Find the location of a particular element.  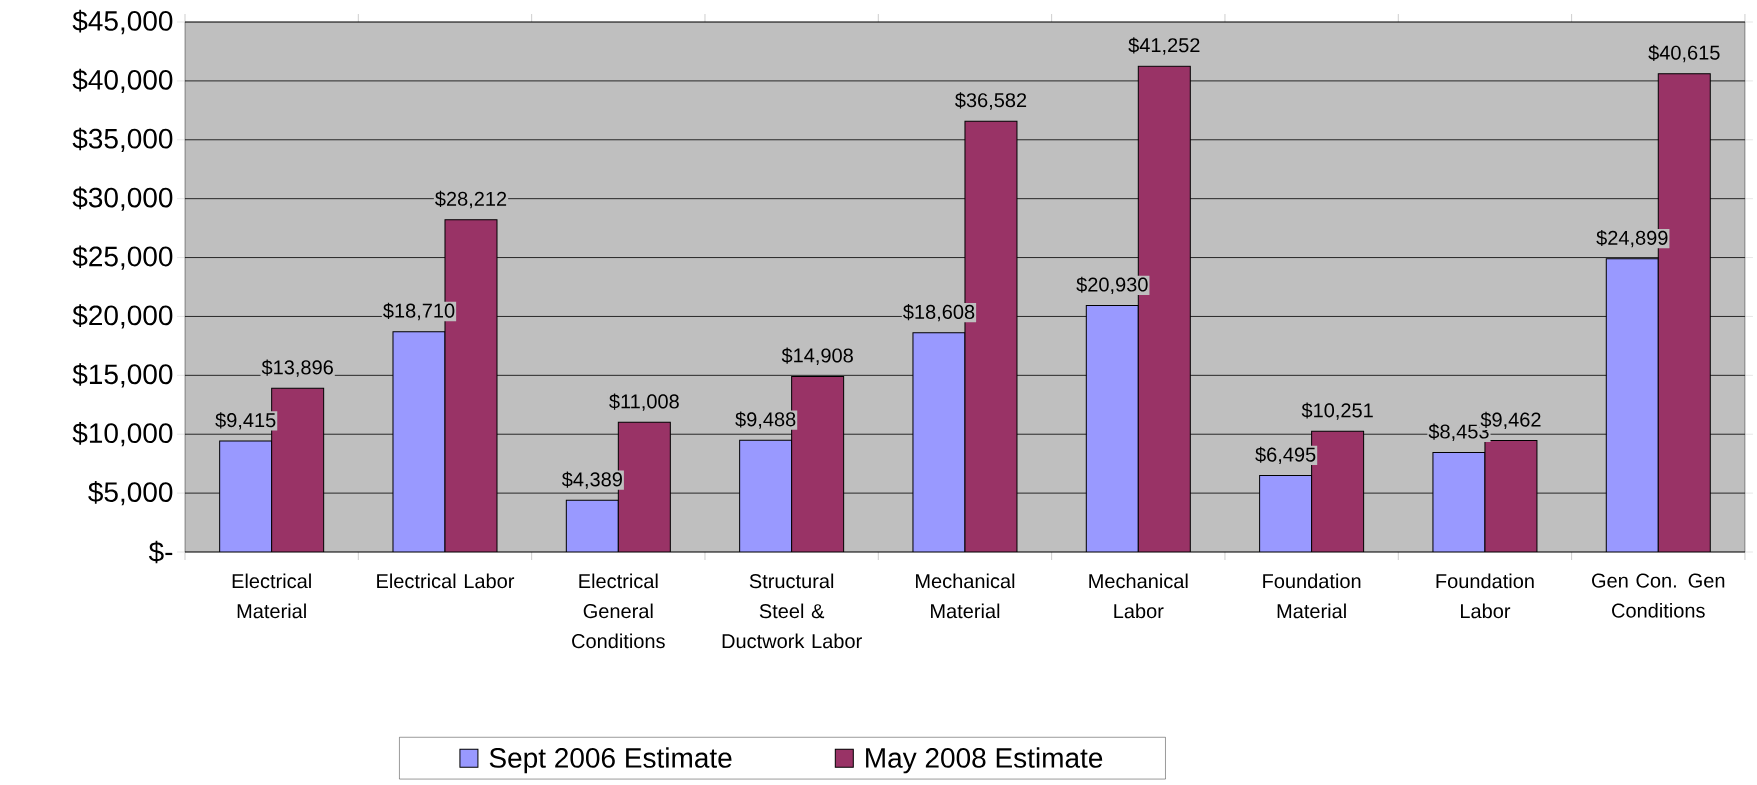

y-tick-label: $15,000 is located at coordinates (122, 375).